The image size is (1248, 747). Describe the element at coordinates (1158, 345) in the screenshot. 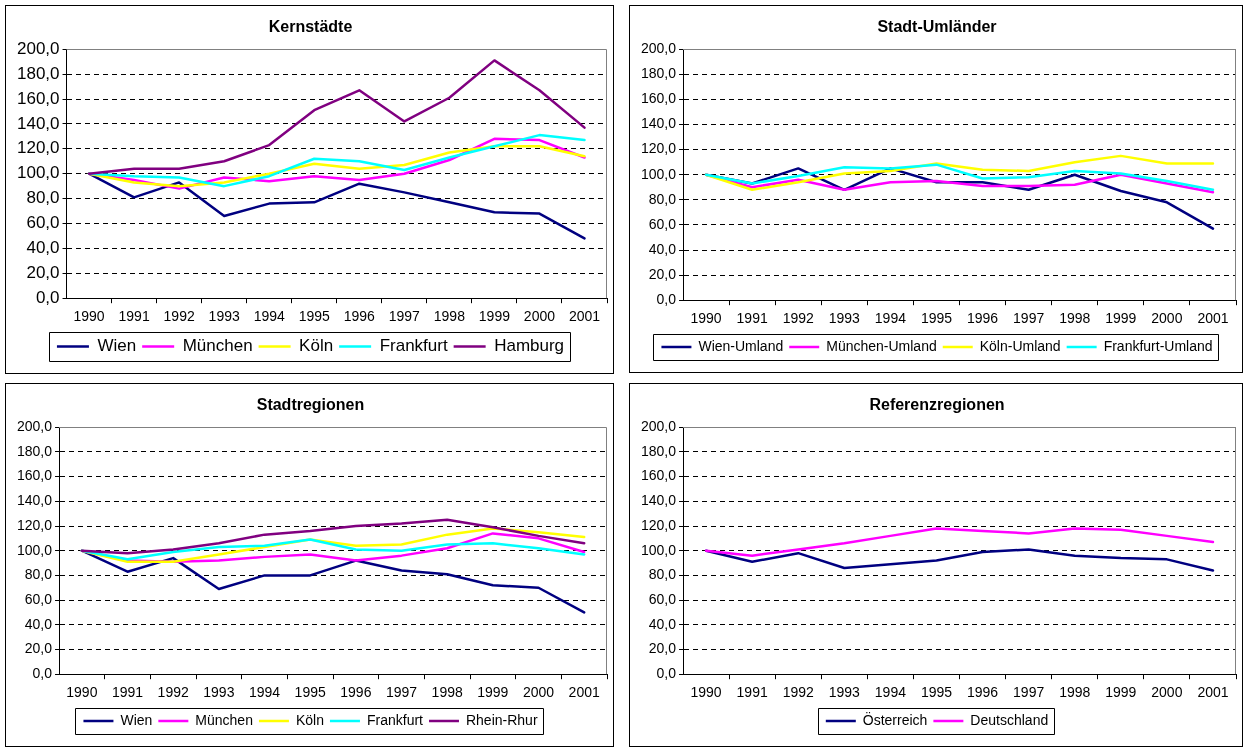

I see `legend-label: Frankfurt-Umland` at that location.